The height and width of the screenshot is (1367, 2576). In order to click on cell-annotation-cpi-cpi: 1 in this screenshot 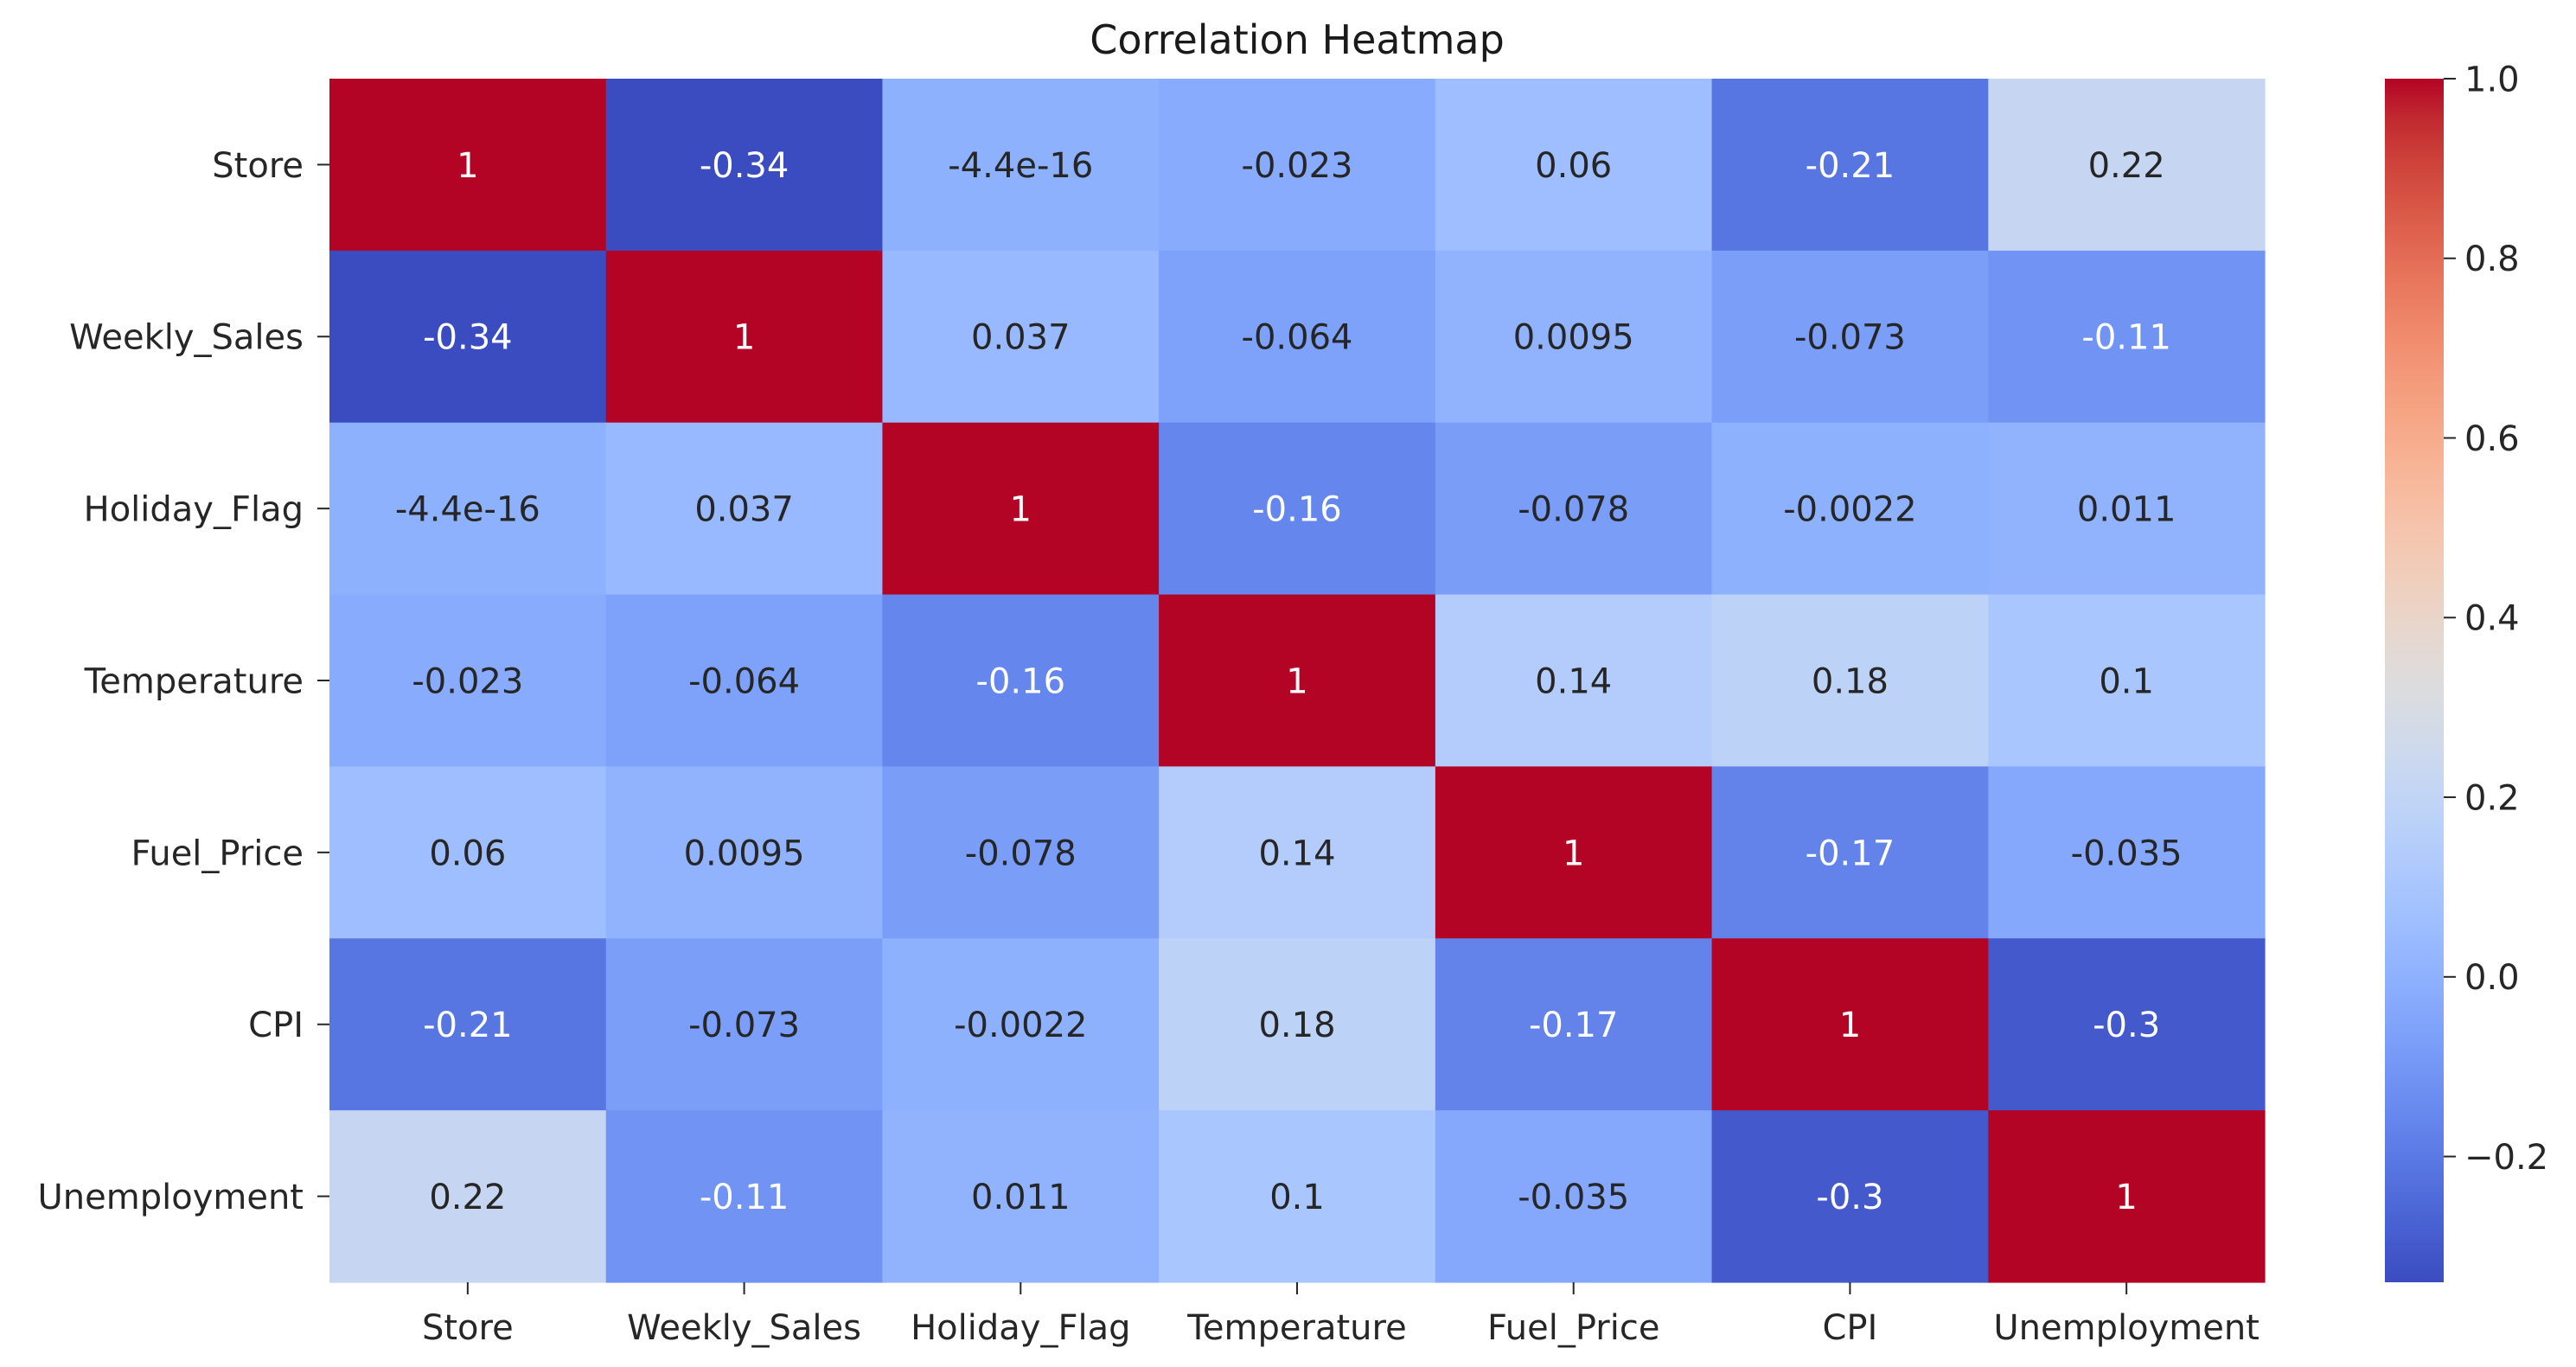, I will do `click(1850, 1025)`.